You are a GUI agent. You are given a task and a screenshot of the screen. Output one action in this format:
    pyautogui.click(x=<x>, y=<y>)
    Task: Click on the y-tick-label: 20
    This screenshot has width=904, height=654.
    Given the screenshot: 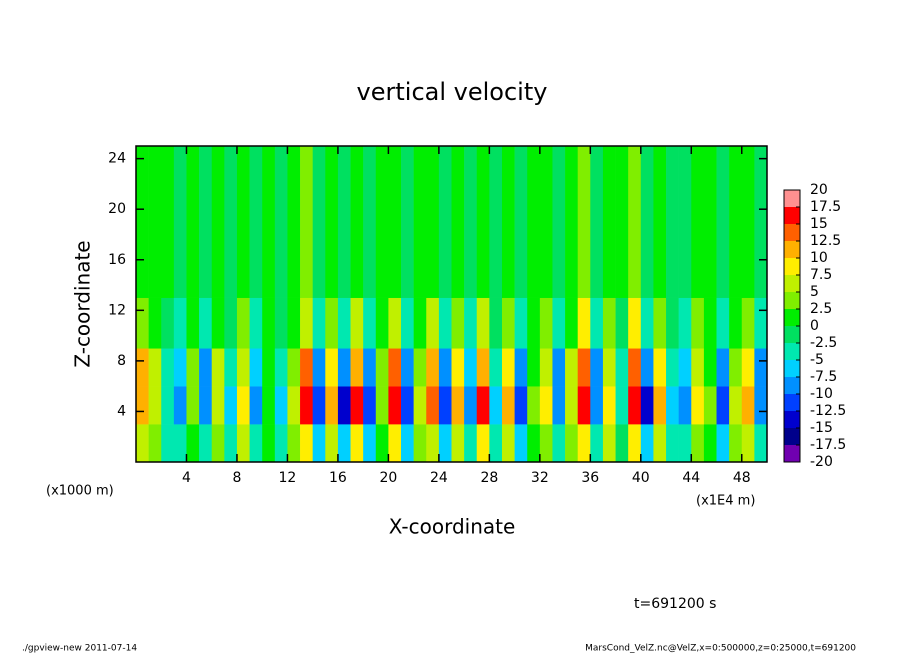 What is the action you would take?
    pyautogui.click(x=117, y=209)
    